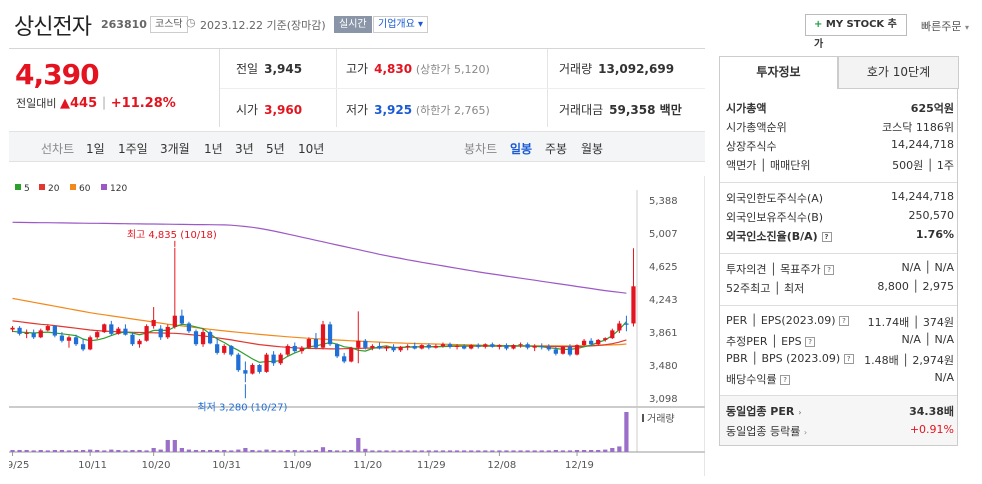 The height and width of the screenshot is (484, 982). I want to click on tab-orderbook: 호가 10단계, so click(898, 72).